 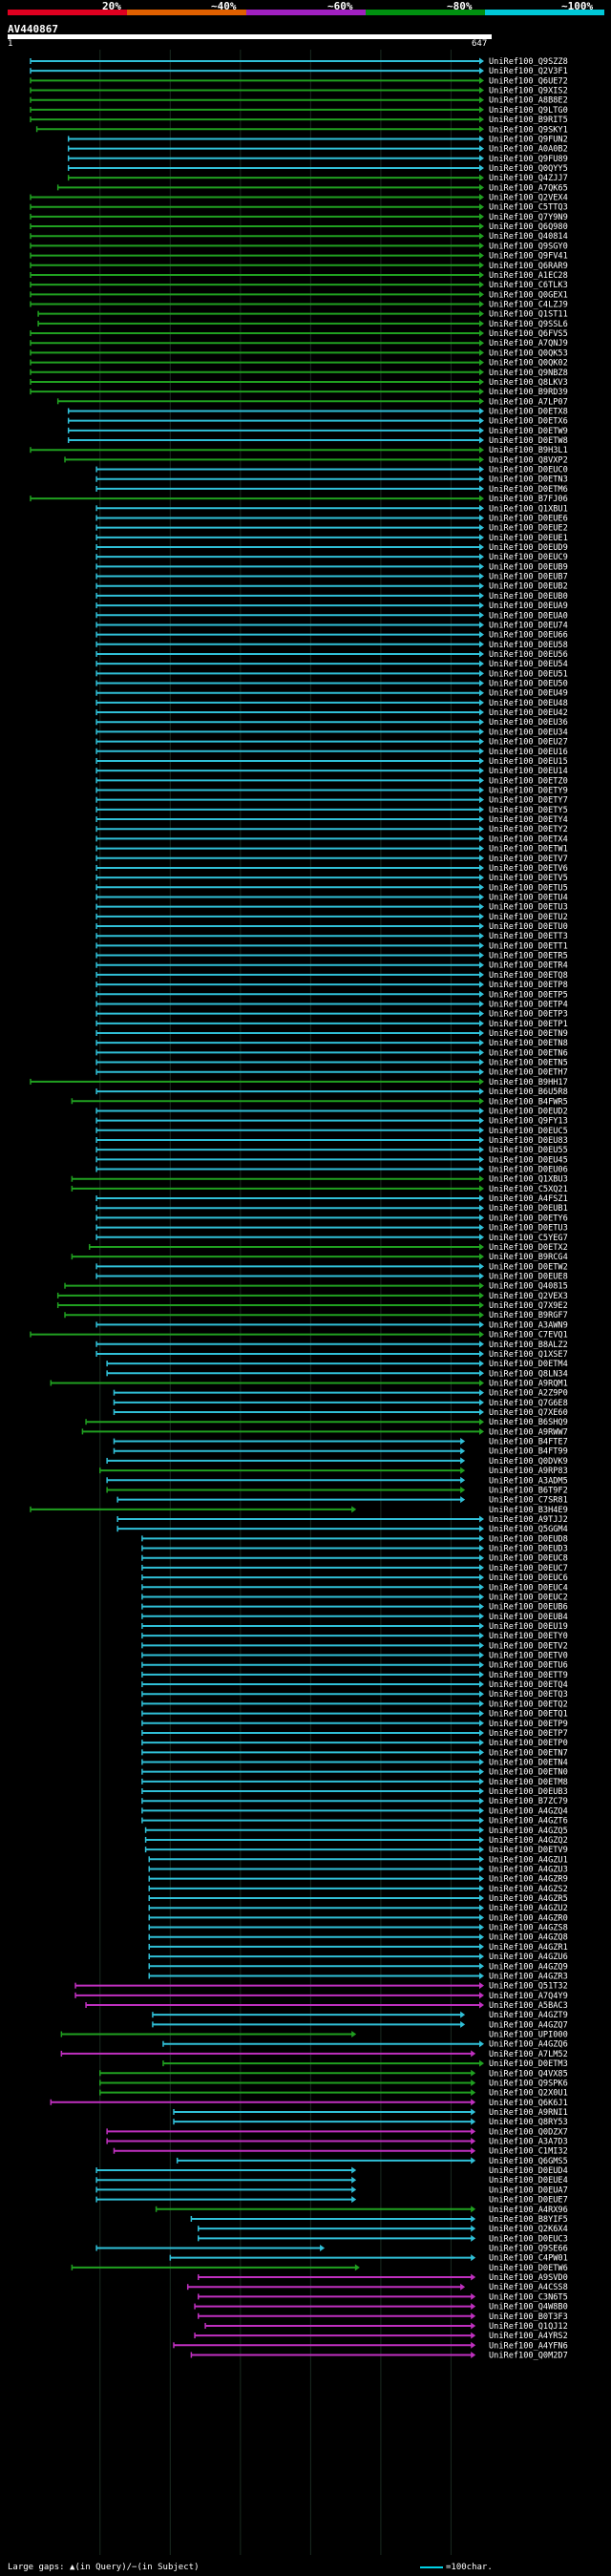 What do you see at coordinates (331, 1170) in the screenshot?
I see `hit-row: UniRef100_D0EU06` at bounding box center [331, 1170].